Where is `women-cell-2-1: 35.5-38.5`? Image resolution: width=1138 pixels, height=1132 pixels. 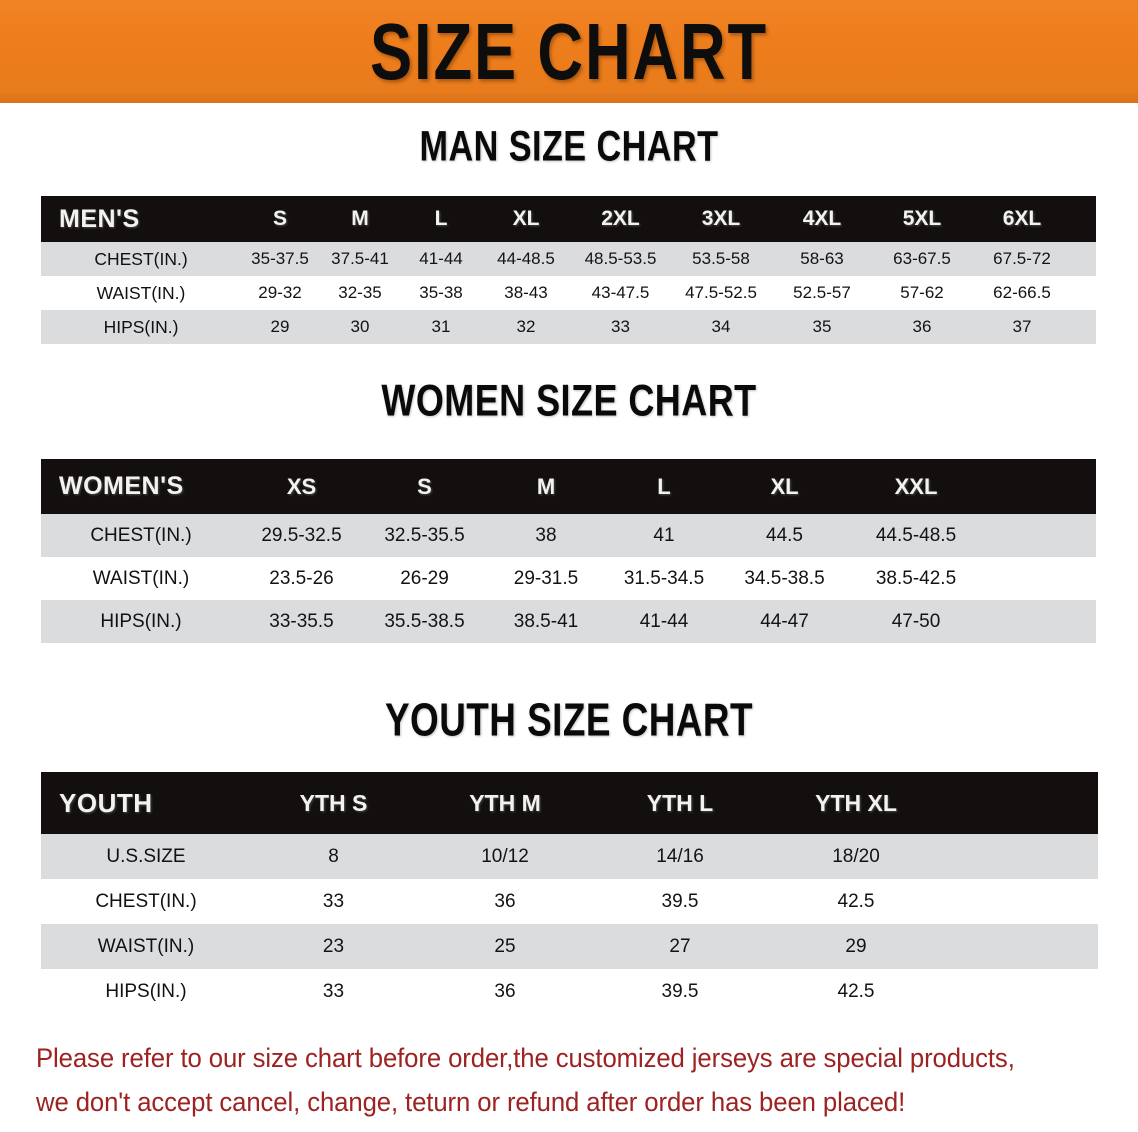
women-cell-2-1: 35.5-38.5 is located at coordinates (424, 621).